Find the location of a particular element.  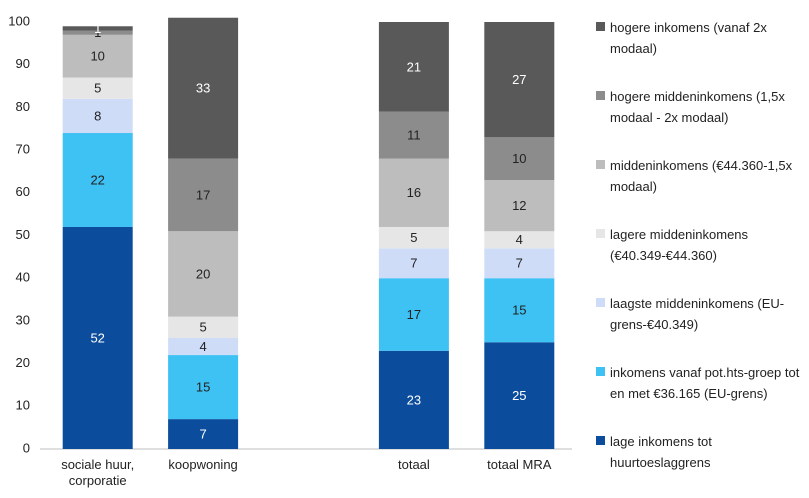

data-label: 23 is located at coordinates (414, 399).